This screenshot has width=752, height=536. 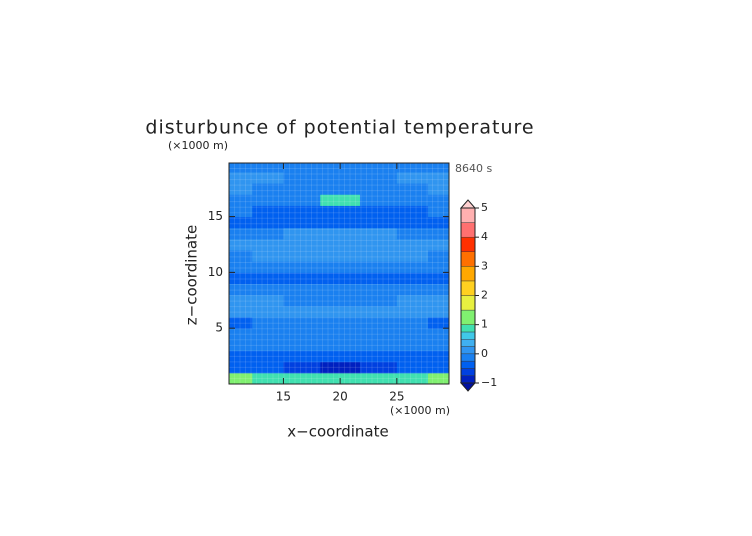 What do you see at coordinates (219, 328) in the screenshot?
I see `y-tick-label: 5` at bounding box center [219, 328].